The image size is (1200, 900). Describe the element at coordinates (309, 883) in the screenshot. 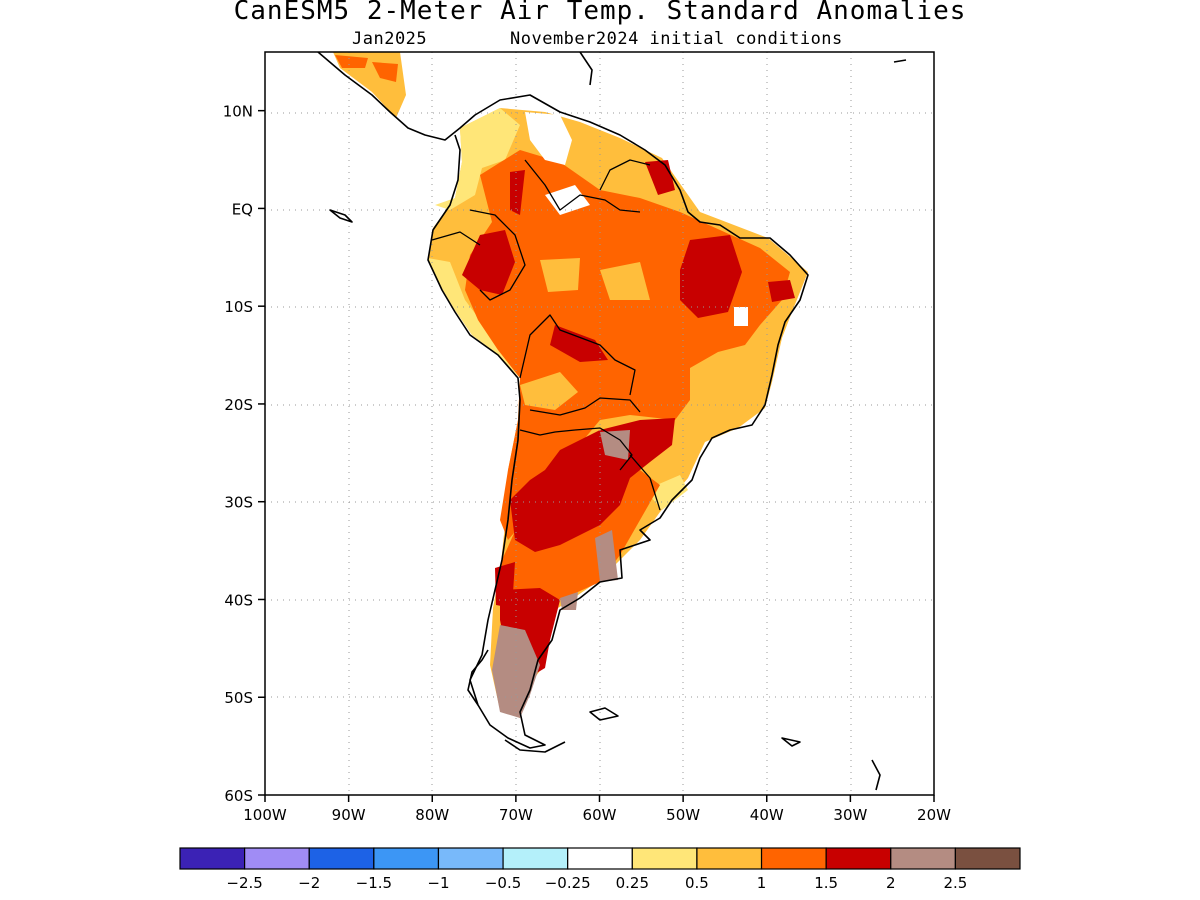

I see `colorbar-label: −2` at that location.